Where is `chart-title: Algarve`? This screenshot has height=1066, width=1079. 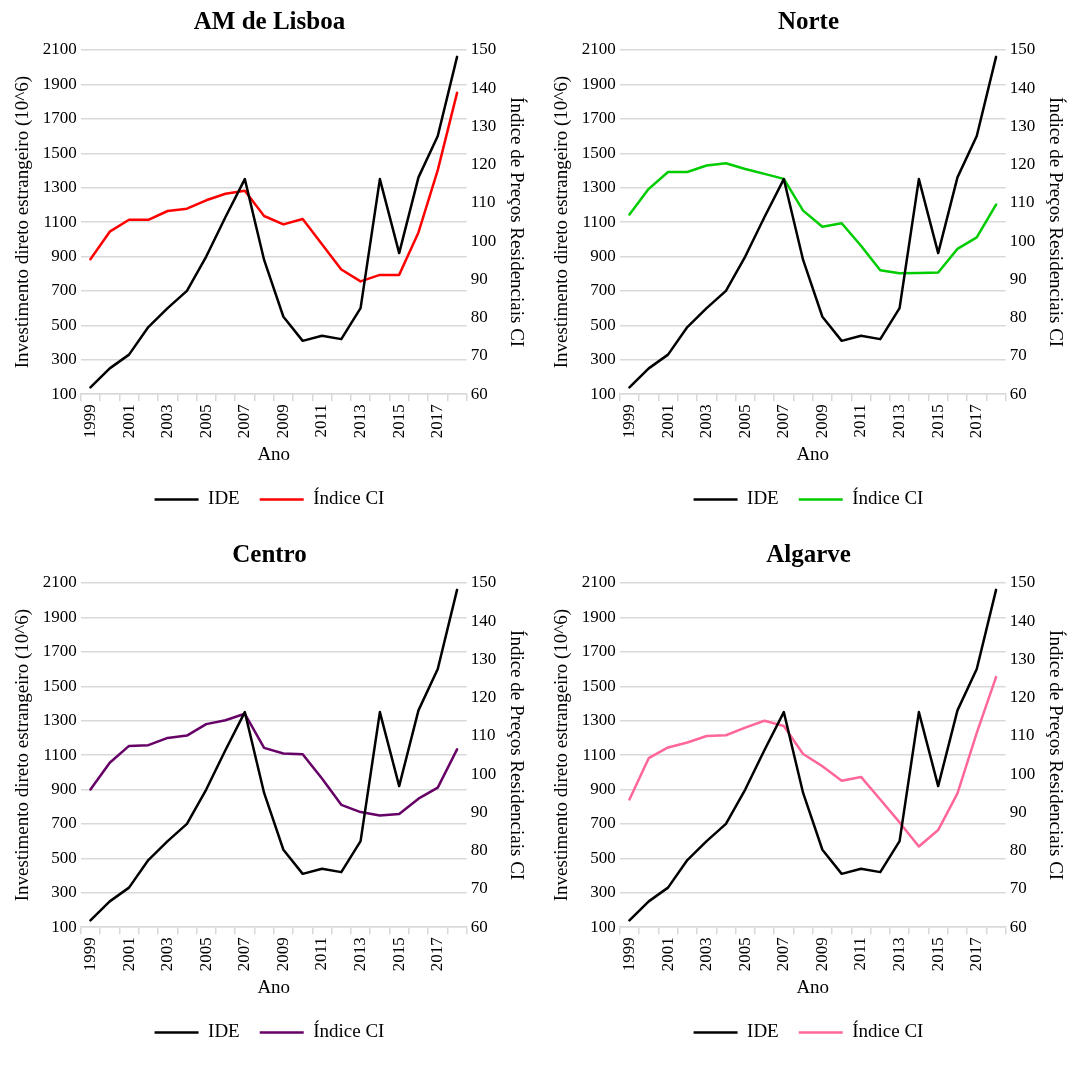
chart-title: Algarve is located at coordinates (808, 554).